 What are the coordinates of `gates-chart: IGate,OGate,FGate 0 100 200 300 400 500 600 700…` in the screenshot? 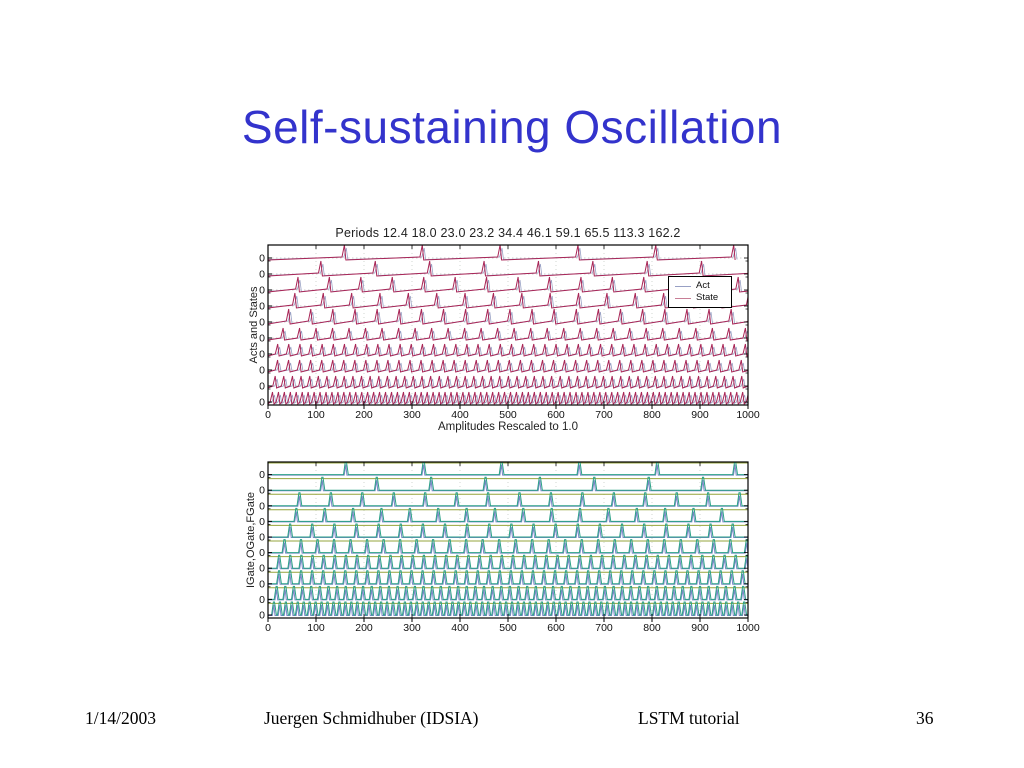 It's located at (500, 552).